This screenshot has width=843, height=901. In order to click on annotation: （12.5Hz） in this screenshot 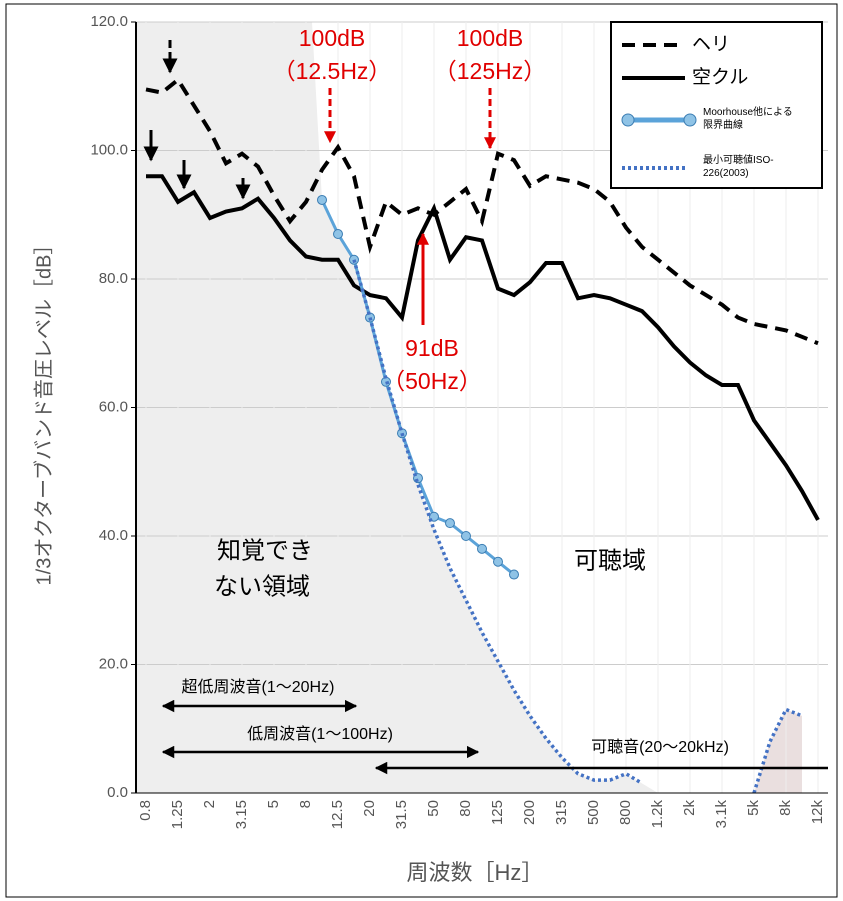, I will do `click(332, 71)`.